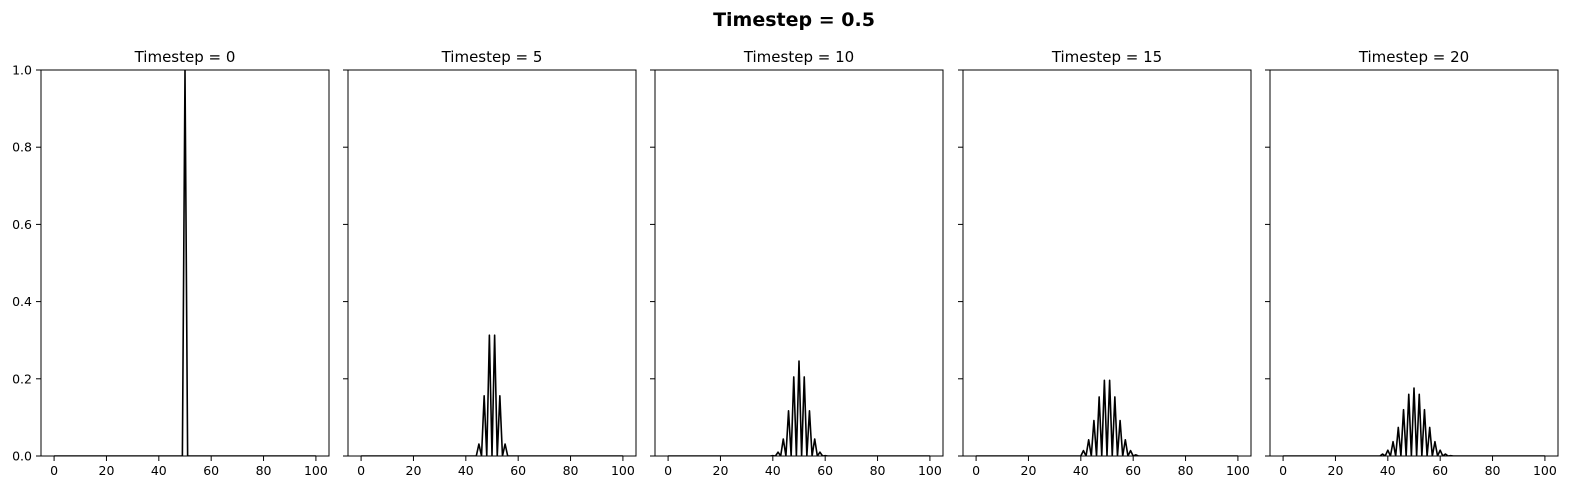 This screenshot has height=495, width=1589. What do you see at coordinates (22, 378) in the screenshot?
I see `y-tick-label: 0.2` at bounding box center [22, 378].